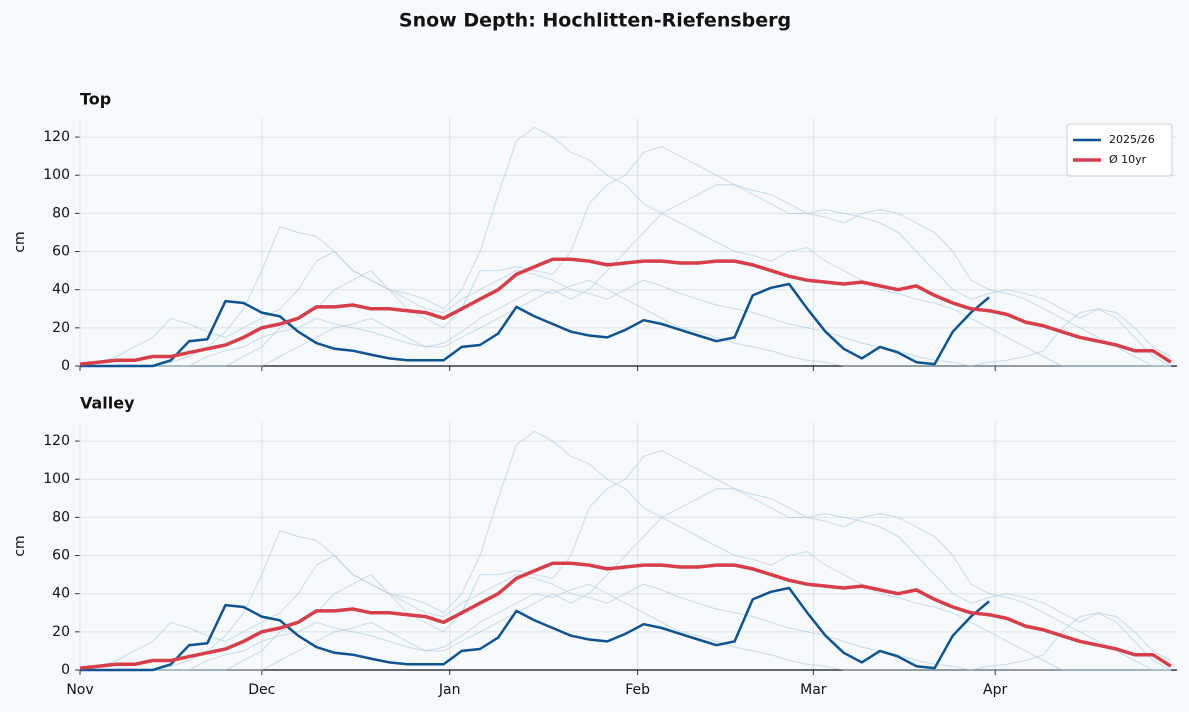 The image size is (1189, 712). I want to click on legend-box, so click(1119, 150).